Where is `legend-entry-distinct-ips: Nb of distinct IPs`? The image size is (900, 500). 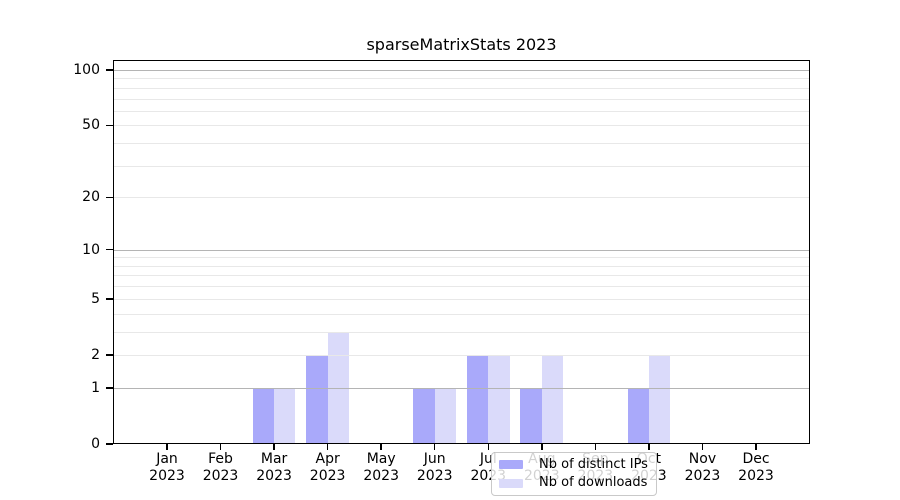 legend-entry-distinct-ips: Nb of distinct IPs is located at coordinates (577, 465).